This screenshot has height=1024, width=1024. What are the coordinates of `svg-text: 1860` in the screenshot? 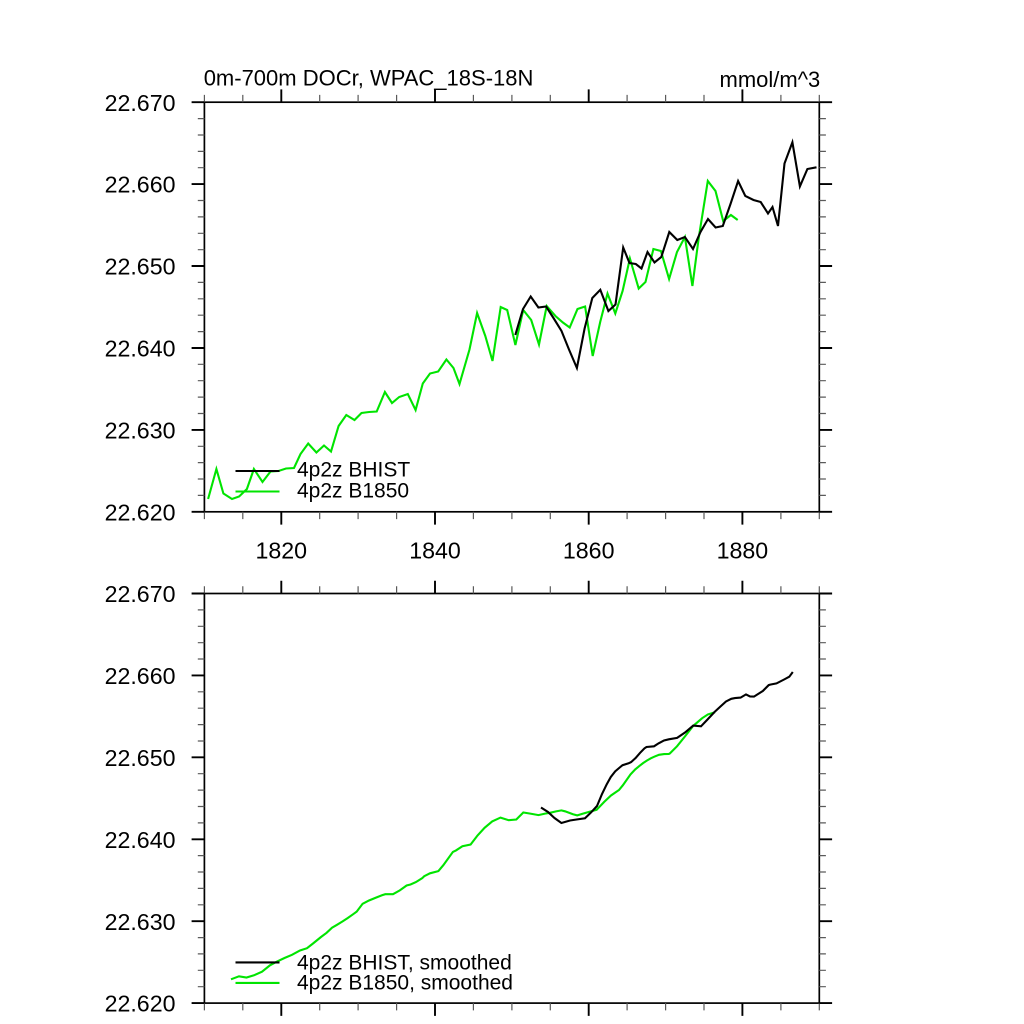 It's located at (589, 551).